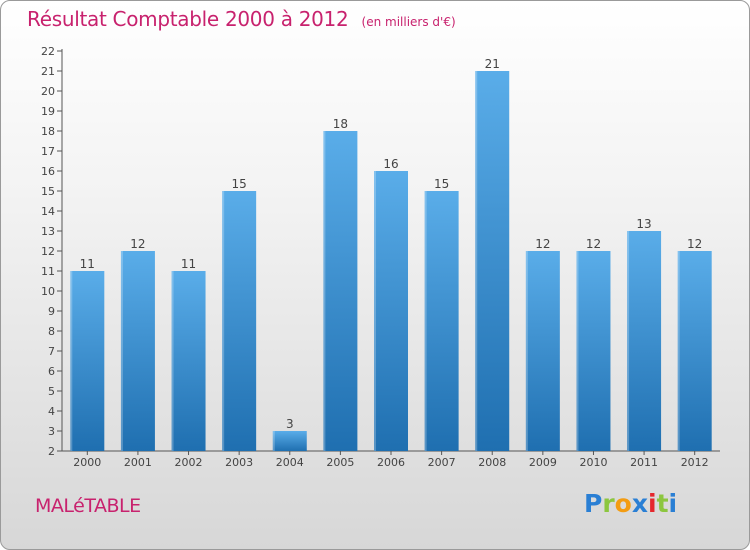  I want to click on x-tick-label: 2008, so click(492, 462).